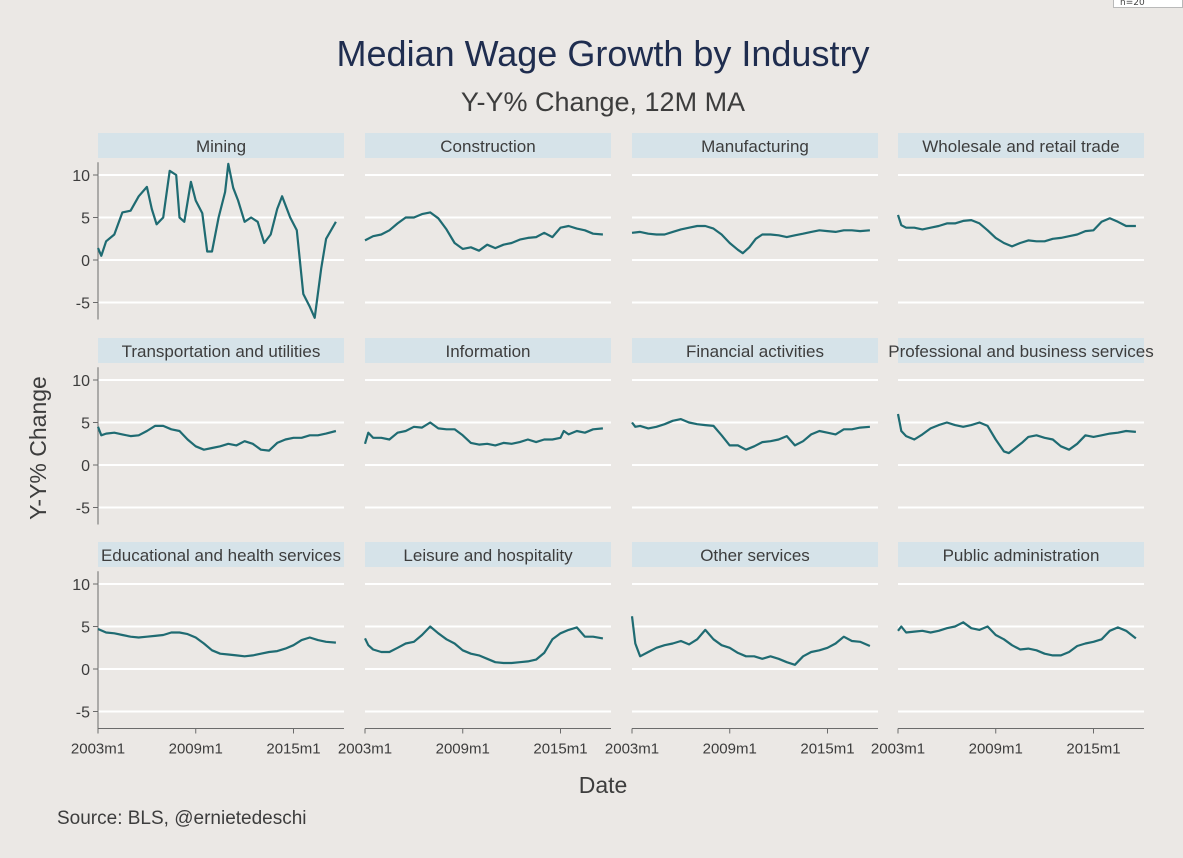  I want to click on panel-strip-label: Construction, so click(487, 146).